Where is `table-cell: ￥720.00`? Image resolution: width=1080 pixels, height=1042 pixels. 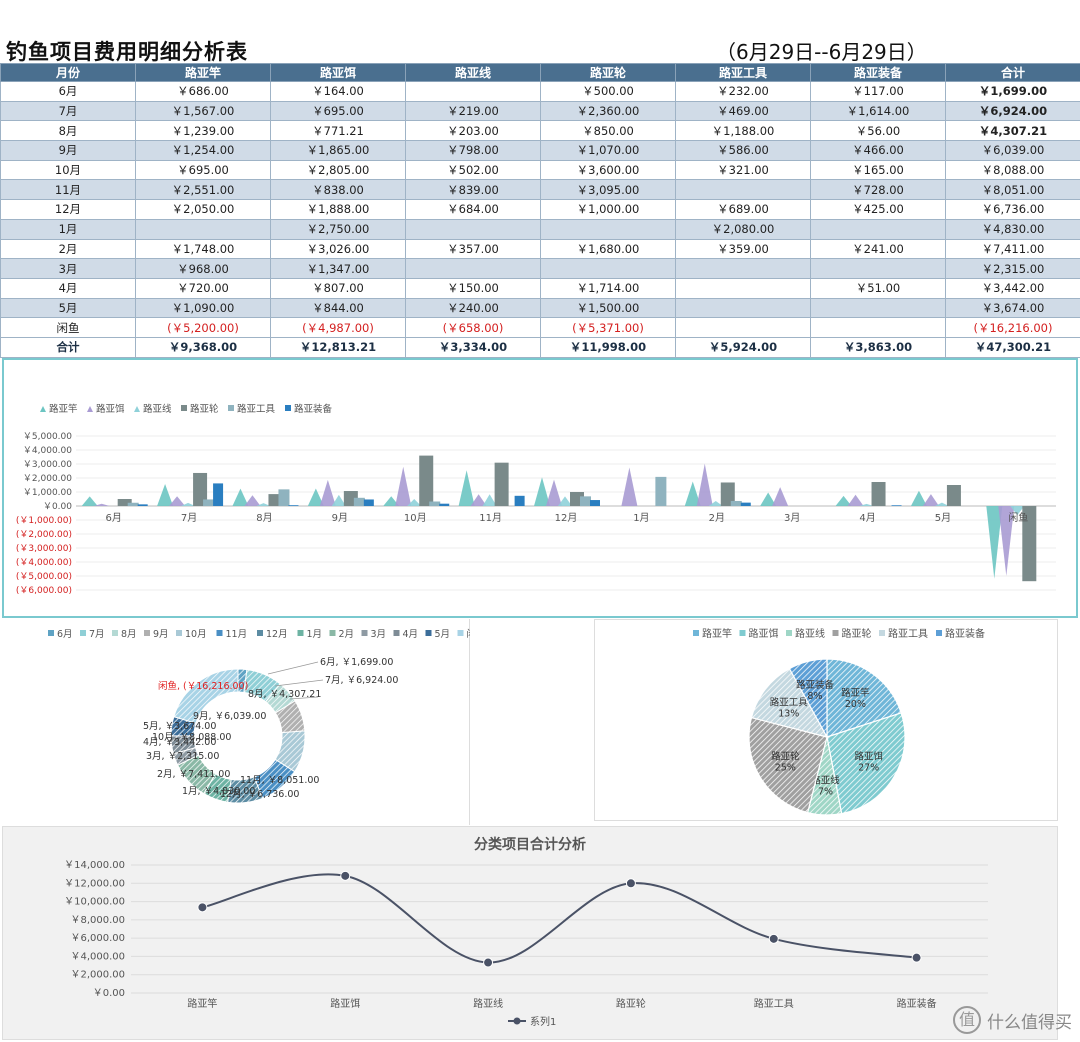 table-cell: ￥720.00 is located at coordinates (203, 288).